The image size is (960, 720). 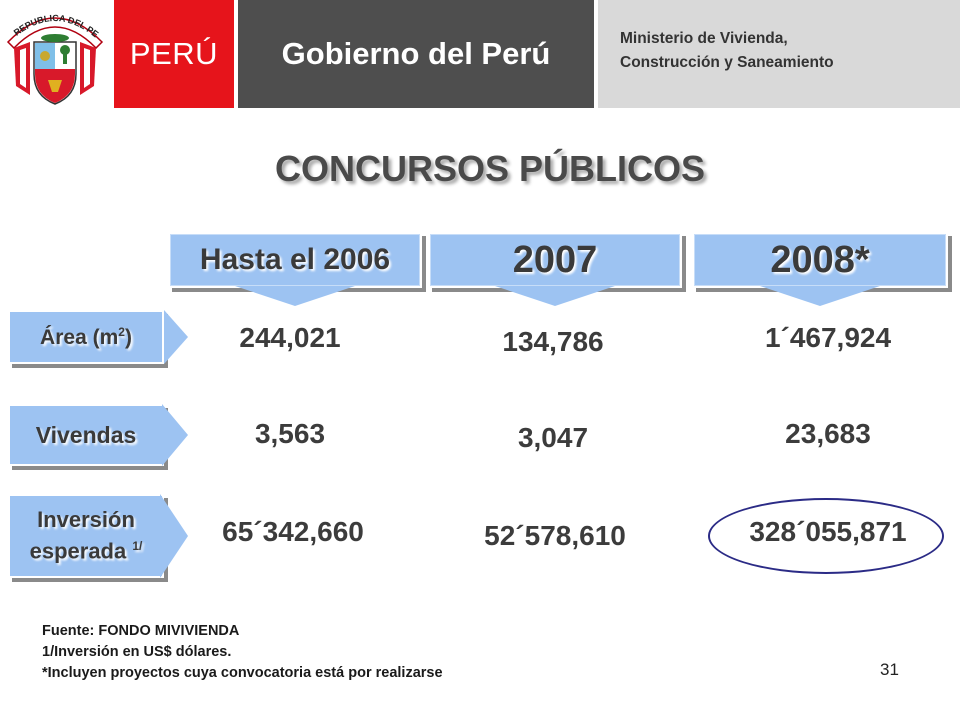 I want to click on row-label-area: Área (m2), so click(x=98, y=337).